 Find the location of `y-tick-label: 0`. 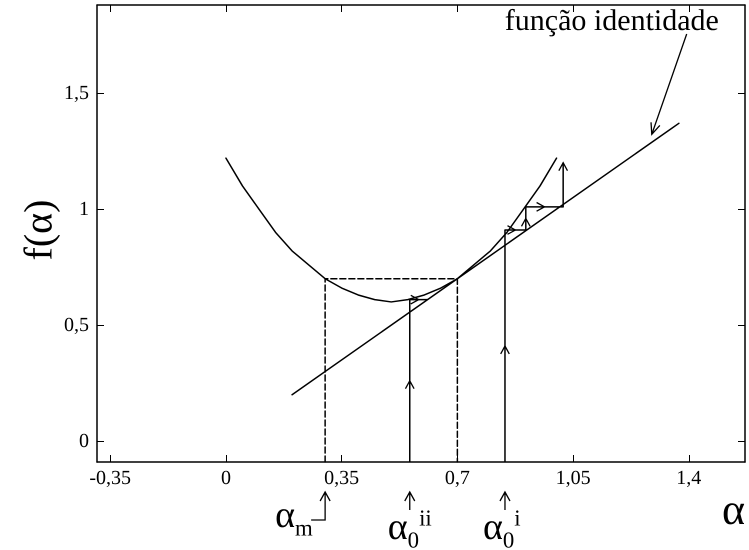

y-tick-label: 0 is located at coordinates (84, 441).